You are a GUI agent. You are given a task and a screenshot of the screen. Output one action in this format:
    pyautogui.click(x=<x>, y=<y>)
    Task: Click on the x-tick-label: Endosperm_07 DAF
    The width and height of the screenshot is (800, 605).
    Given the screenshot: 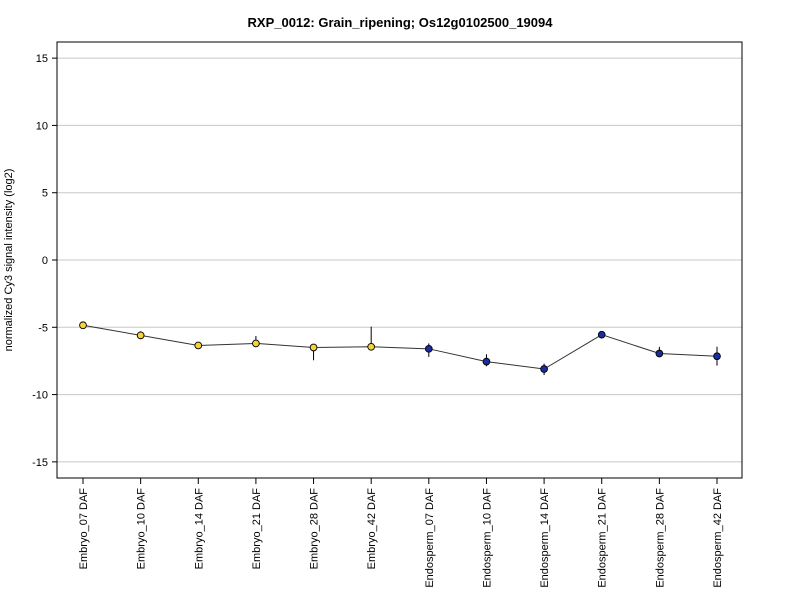 What is the action you would take?
    pyautogui.click(x=430, y=538)
    